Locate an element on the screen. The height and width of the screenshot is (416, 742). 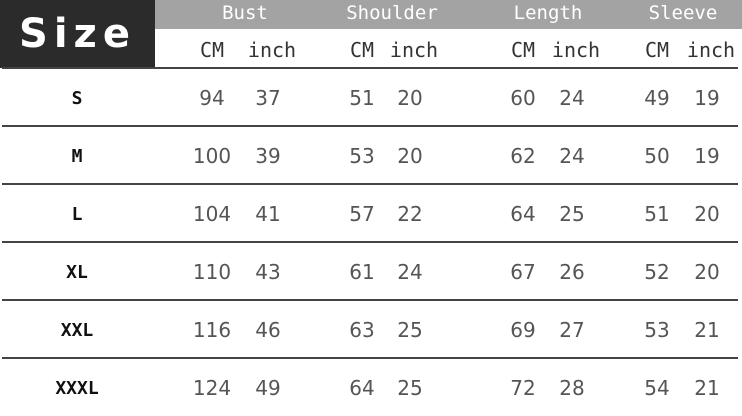
measure-cell: 22 is located at coordinates (410, 214).